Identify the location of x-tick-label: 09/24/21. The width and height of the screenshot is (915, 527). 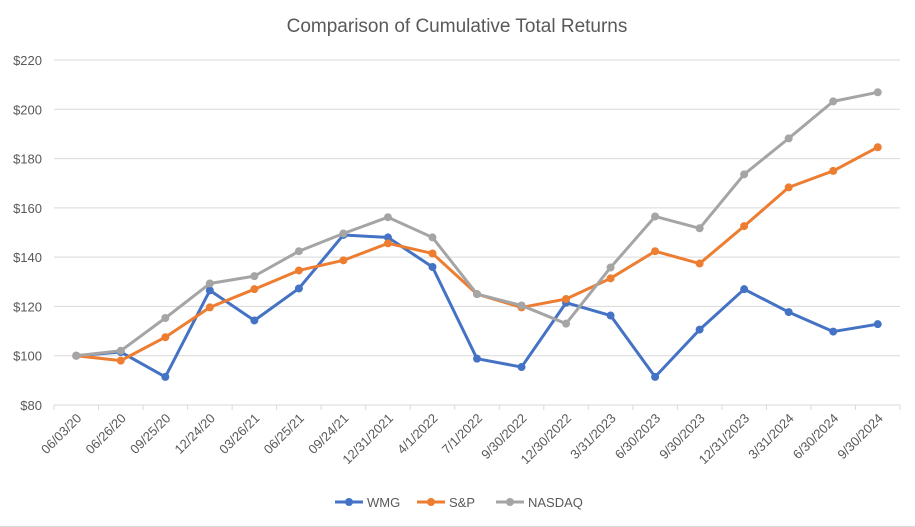
(328, 434).